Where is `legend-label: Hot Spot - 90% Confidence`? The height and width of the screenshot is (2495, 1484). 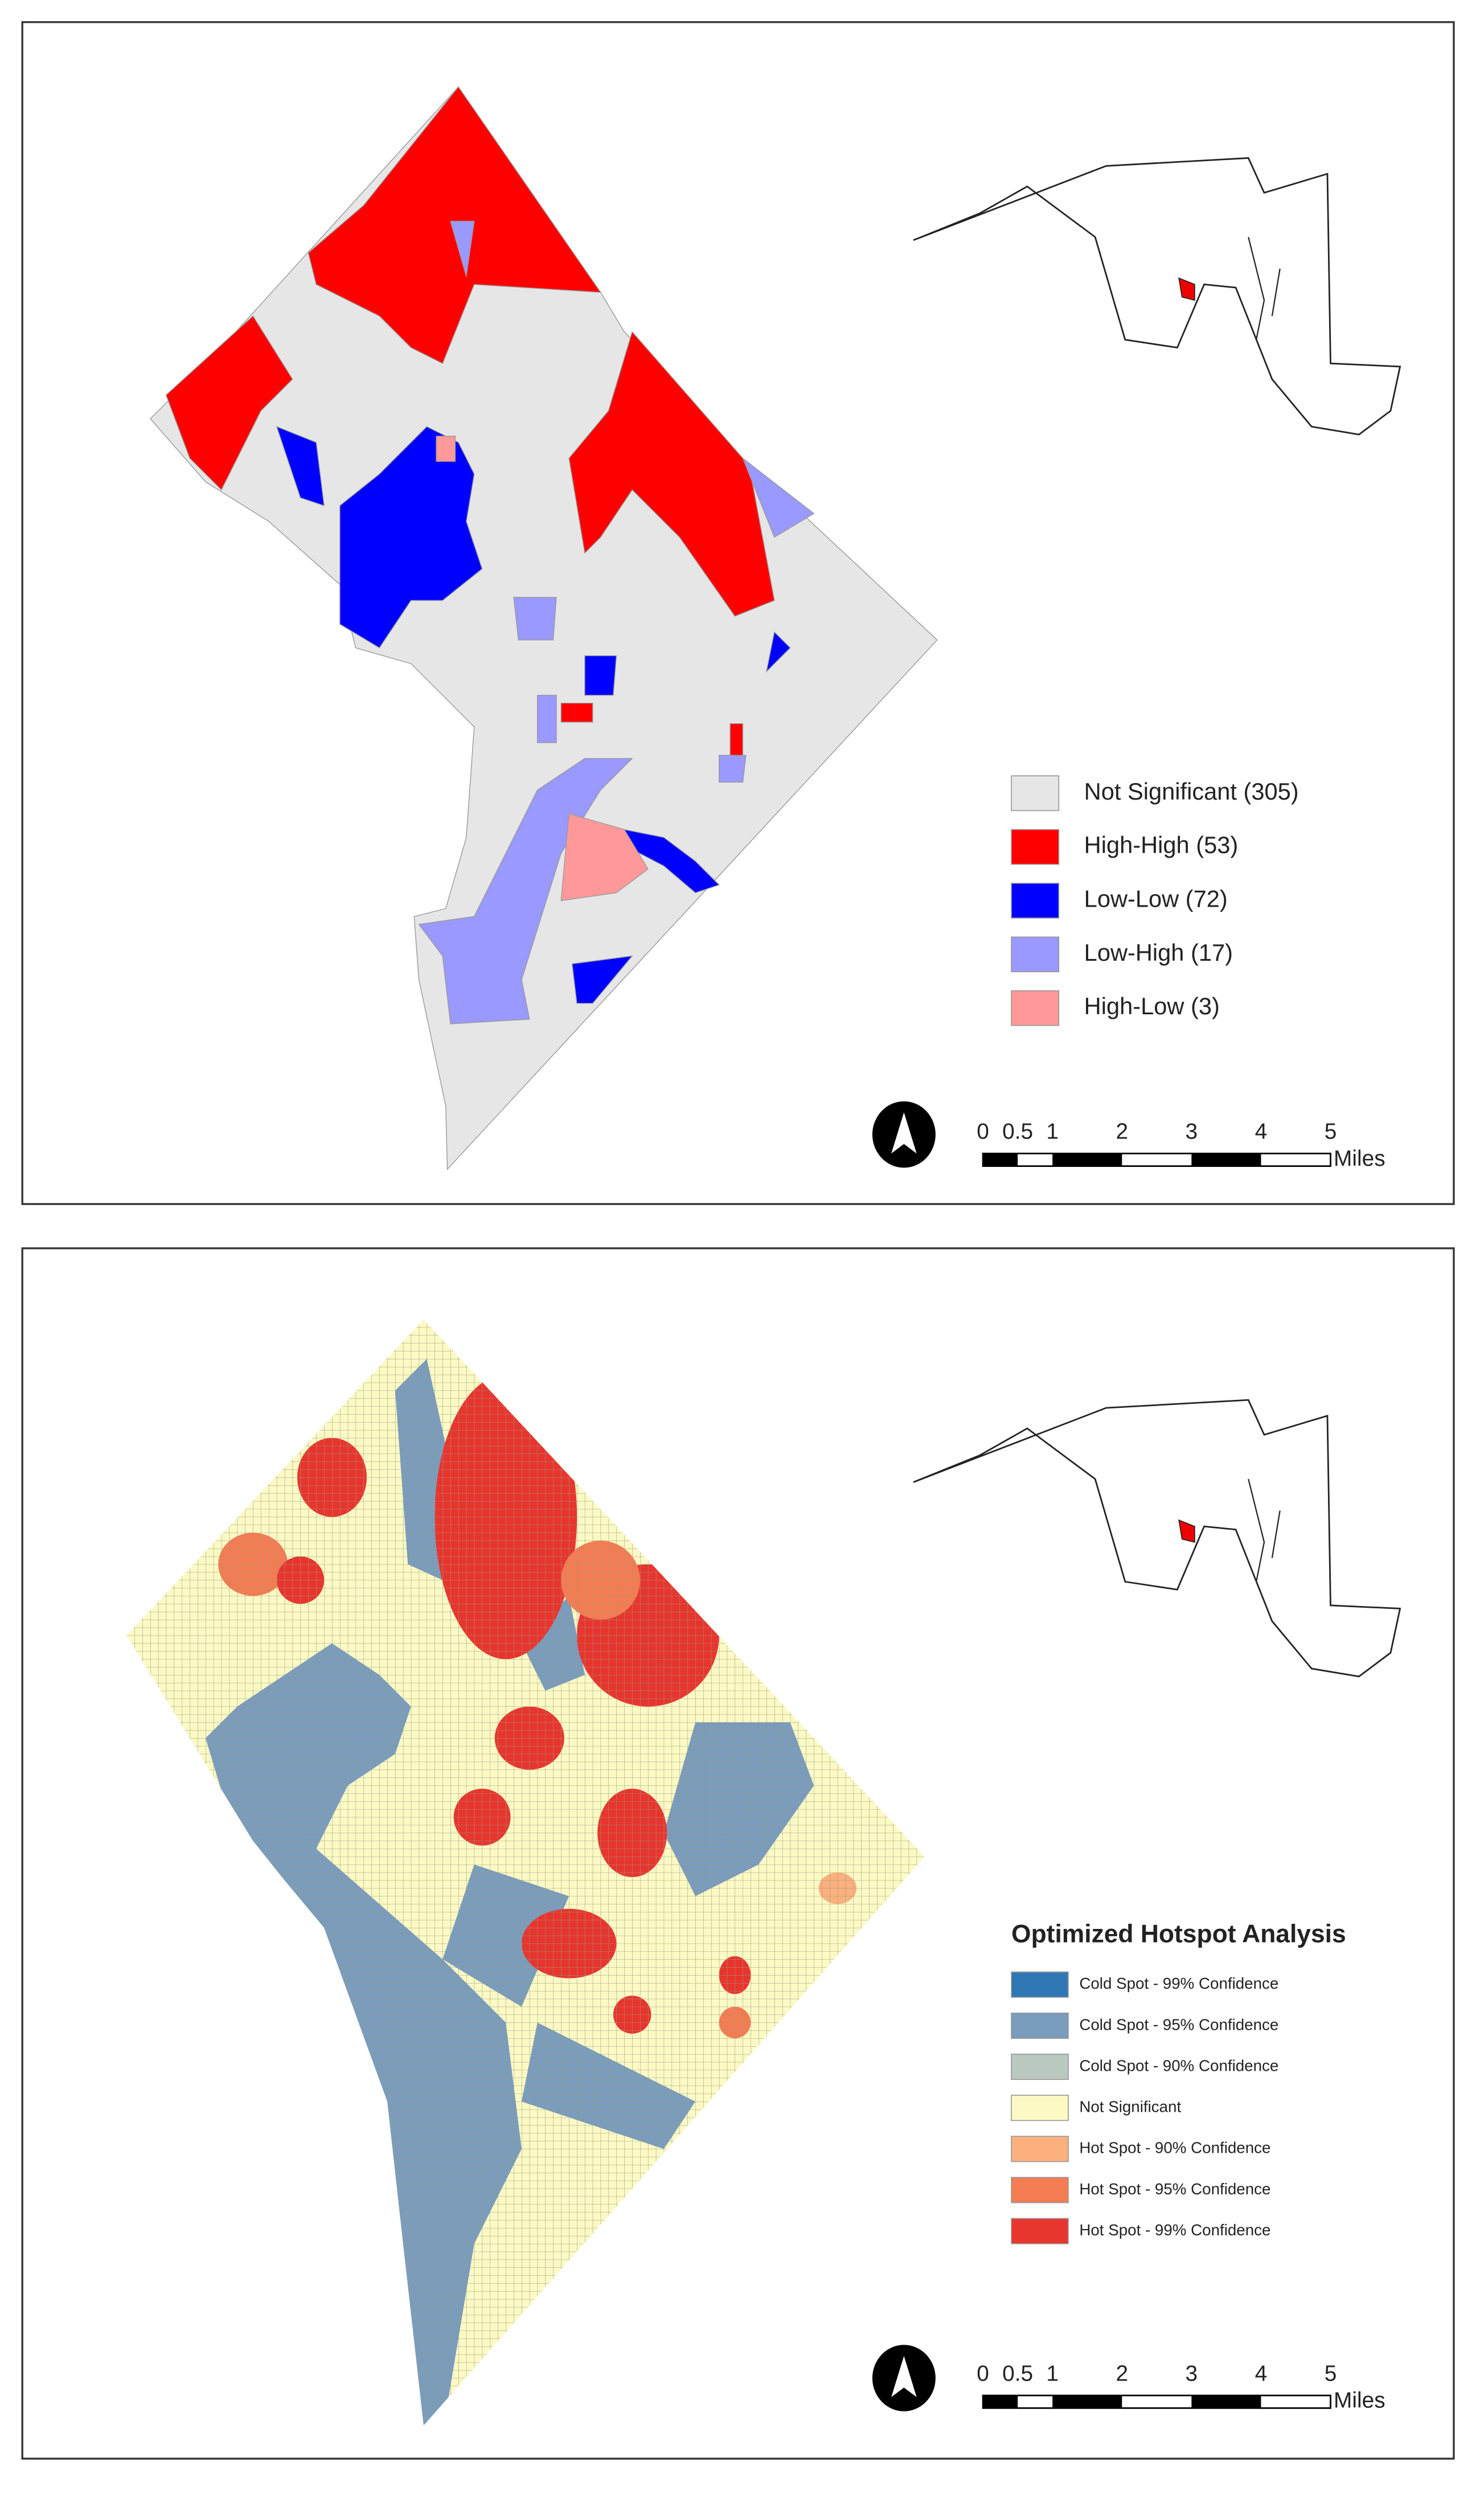
legend-label: Hot Spot - 90% Confidence is located at coordinates (1174, 2148).